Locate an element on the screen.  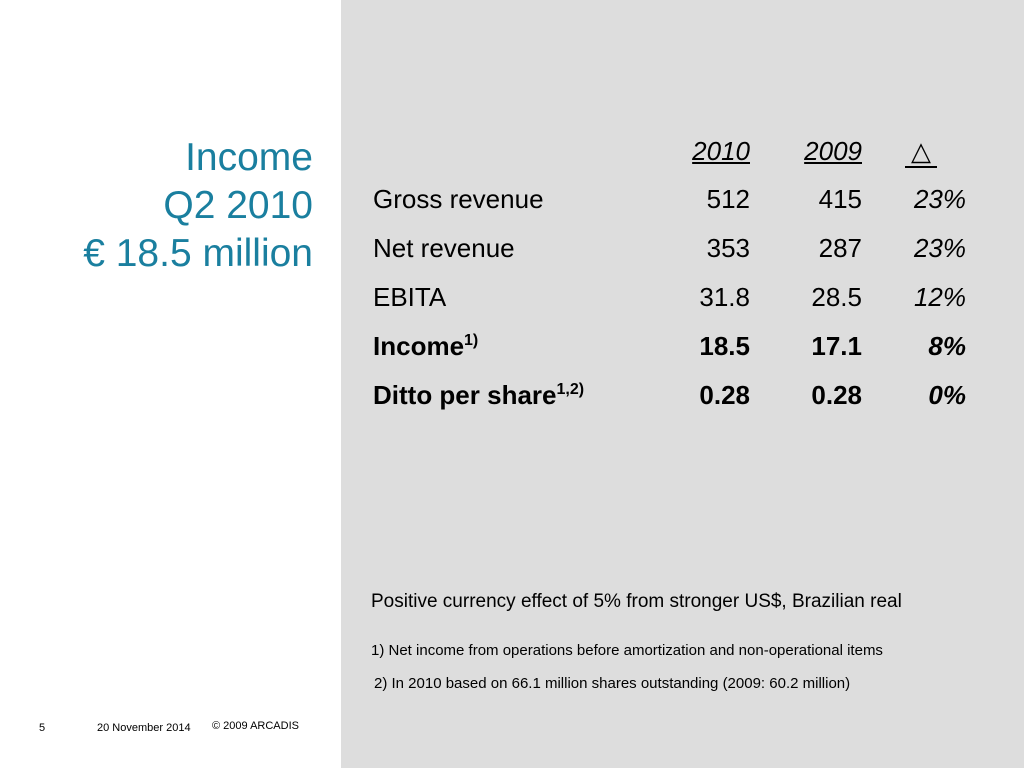
title-line-3: € 18.5 million is located at coordinates (198, 253).